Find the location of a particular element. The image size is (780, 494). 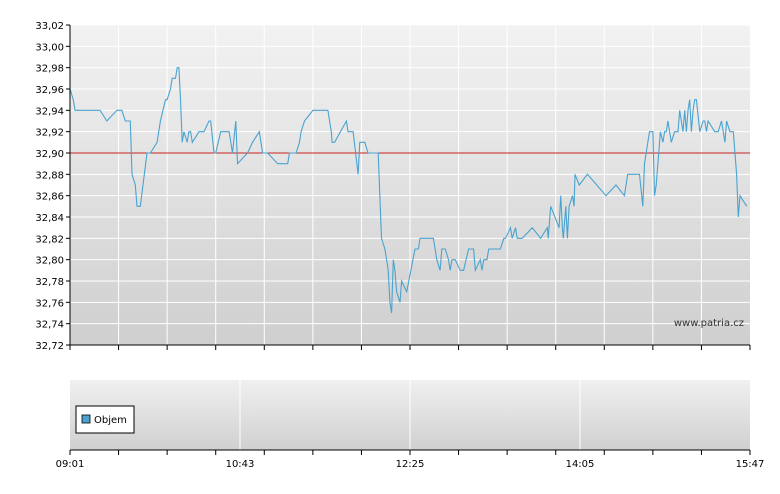

legend-label: Objem is located at coordinates (110, 420).